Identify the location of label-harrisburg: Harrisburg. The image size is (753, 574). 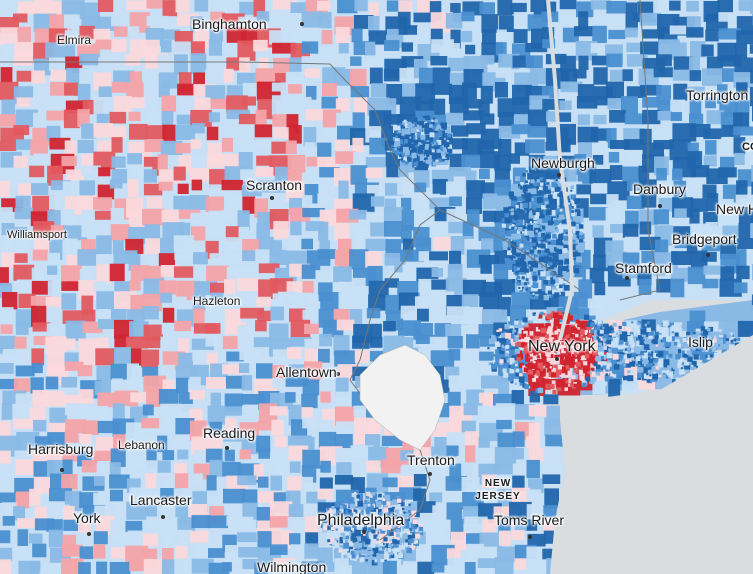
(61, 449).